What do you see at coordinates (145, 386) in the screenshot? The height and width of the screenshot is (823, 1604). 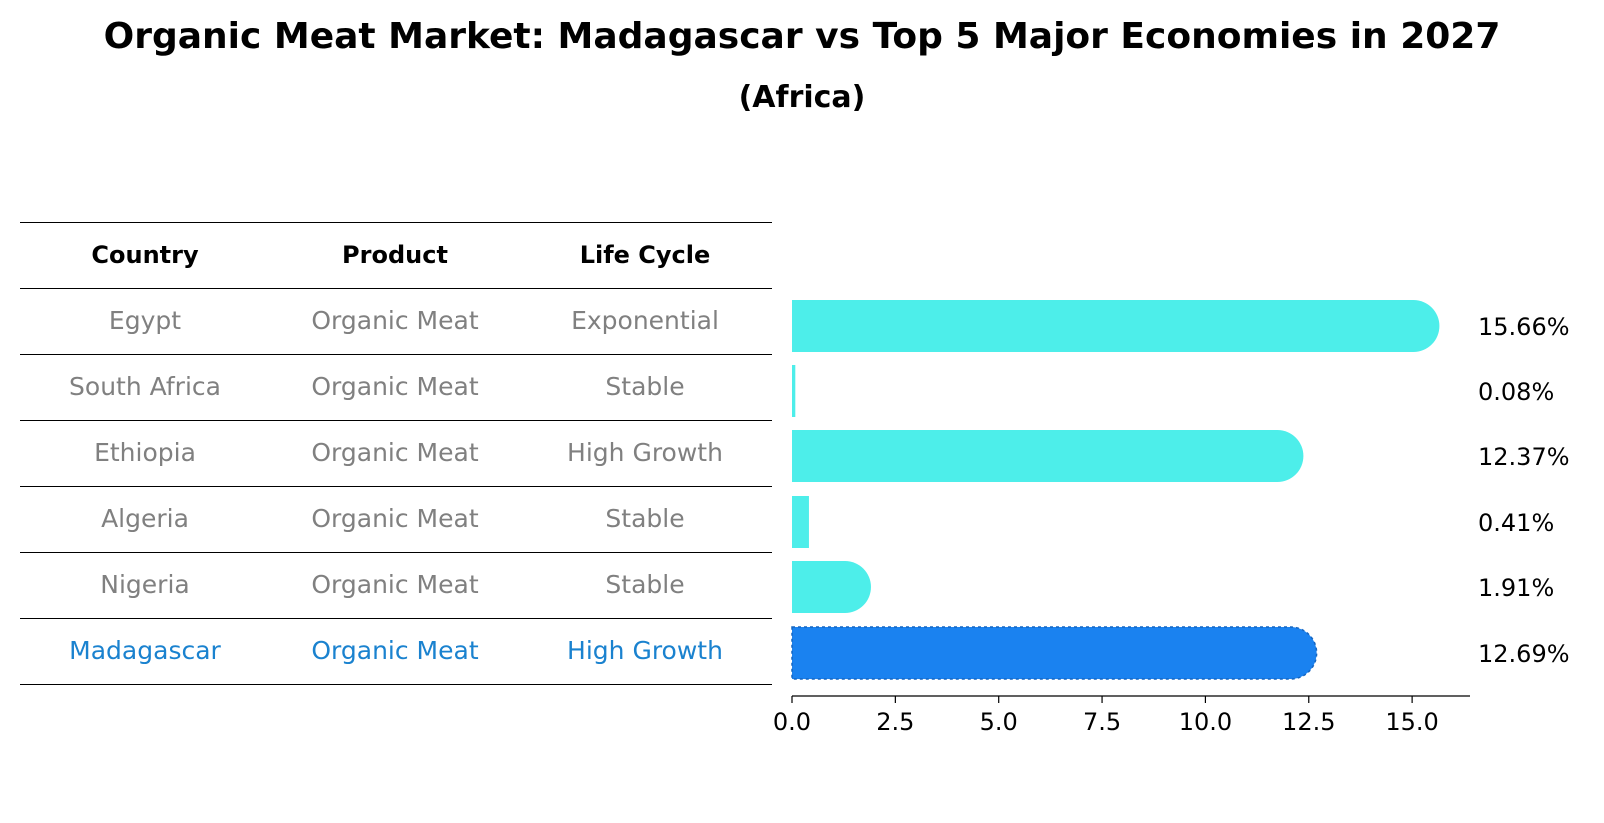 I see `table-cell-country: South Africa` at bounding box center [145, 386].